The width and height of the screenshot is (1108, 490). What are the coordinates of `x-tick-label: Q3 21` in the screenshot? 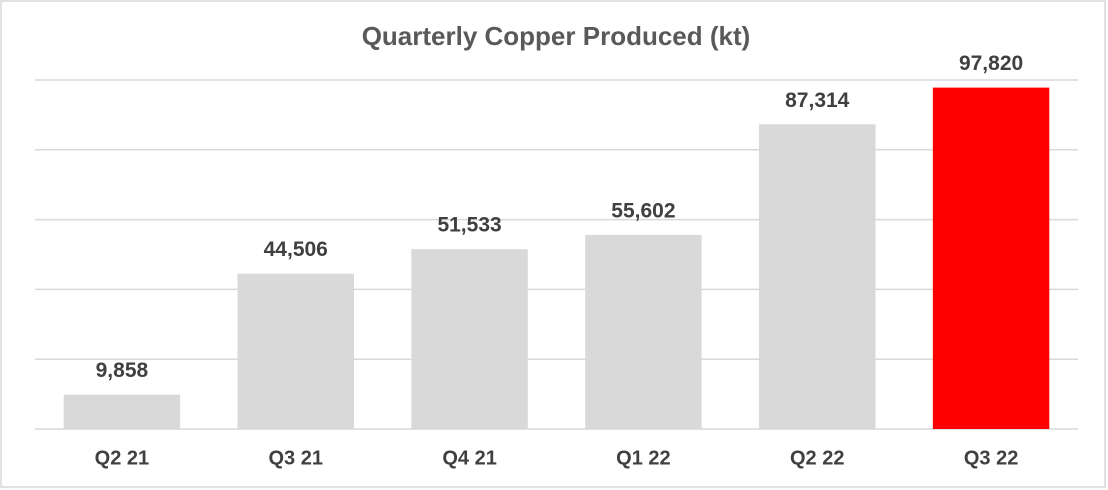 It's located at (296, 458).